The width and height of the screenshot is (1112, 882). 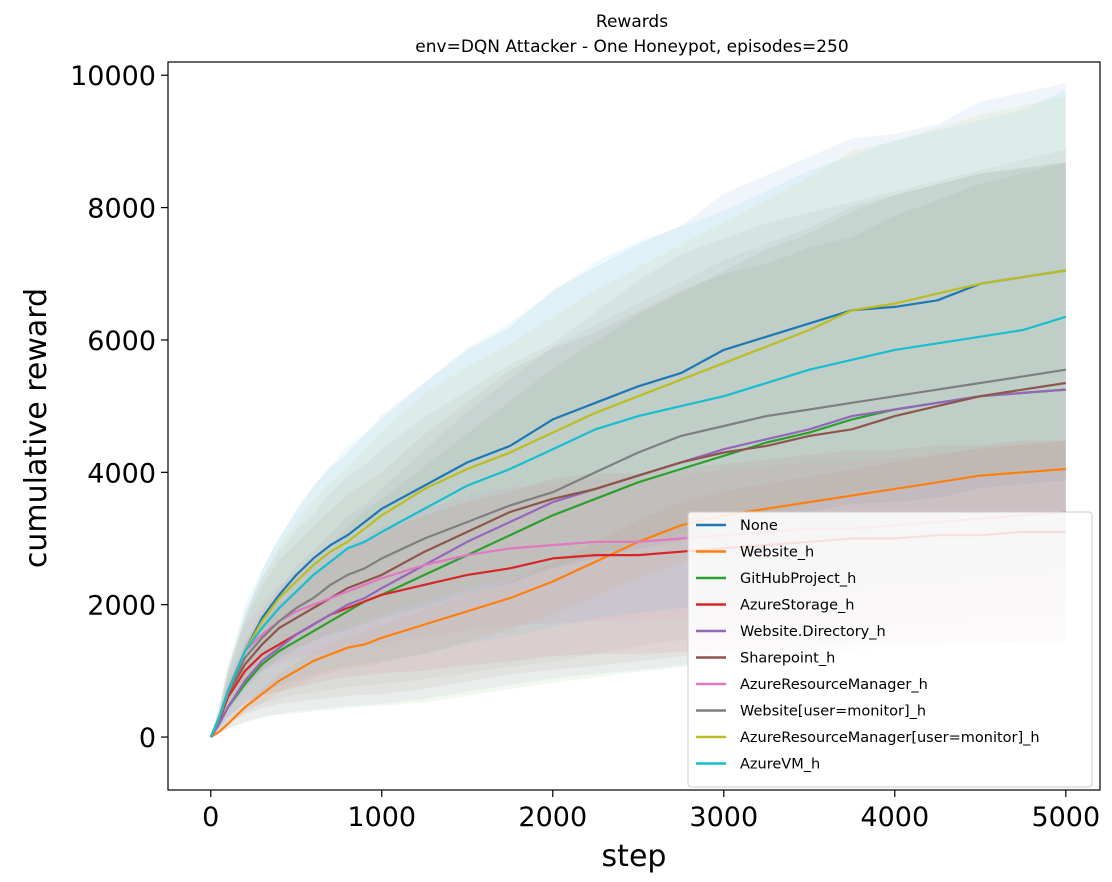 What do you see at coordinates (119, 407) in the screenshot?
I see `y-axis-ticks: 0 2000 4000 6000 8000 10000` at bounding box center [119, 407].